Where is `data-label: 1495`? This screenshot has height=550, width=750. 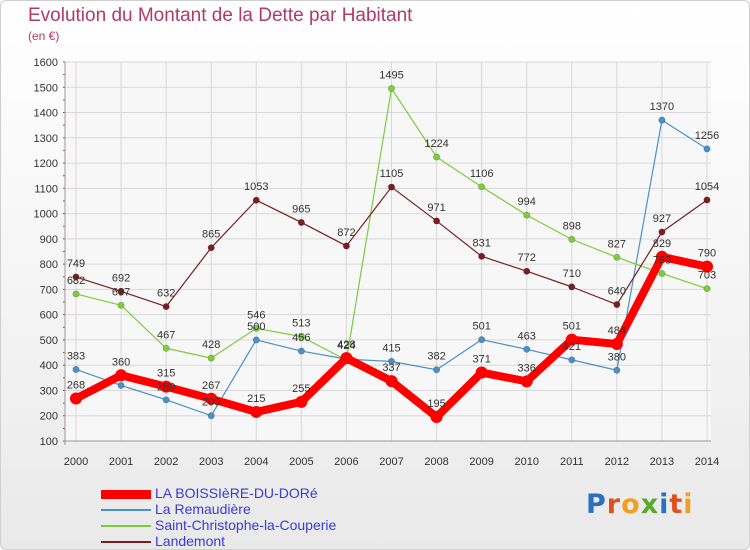
data-label: 1495 is located at coordinates (391, 76).